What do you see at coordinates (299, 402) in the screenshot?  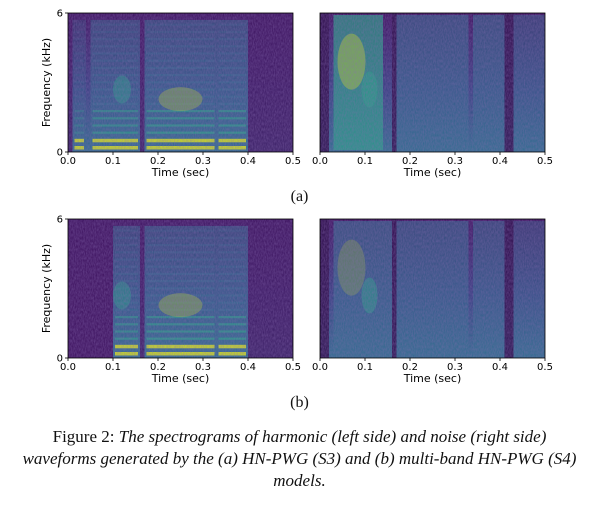 I see `subfigure-label-b: (b)` at bounding box center [299, 402].